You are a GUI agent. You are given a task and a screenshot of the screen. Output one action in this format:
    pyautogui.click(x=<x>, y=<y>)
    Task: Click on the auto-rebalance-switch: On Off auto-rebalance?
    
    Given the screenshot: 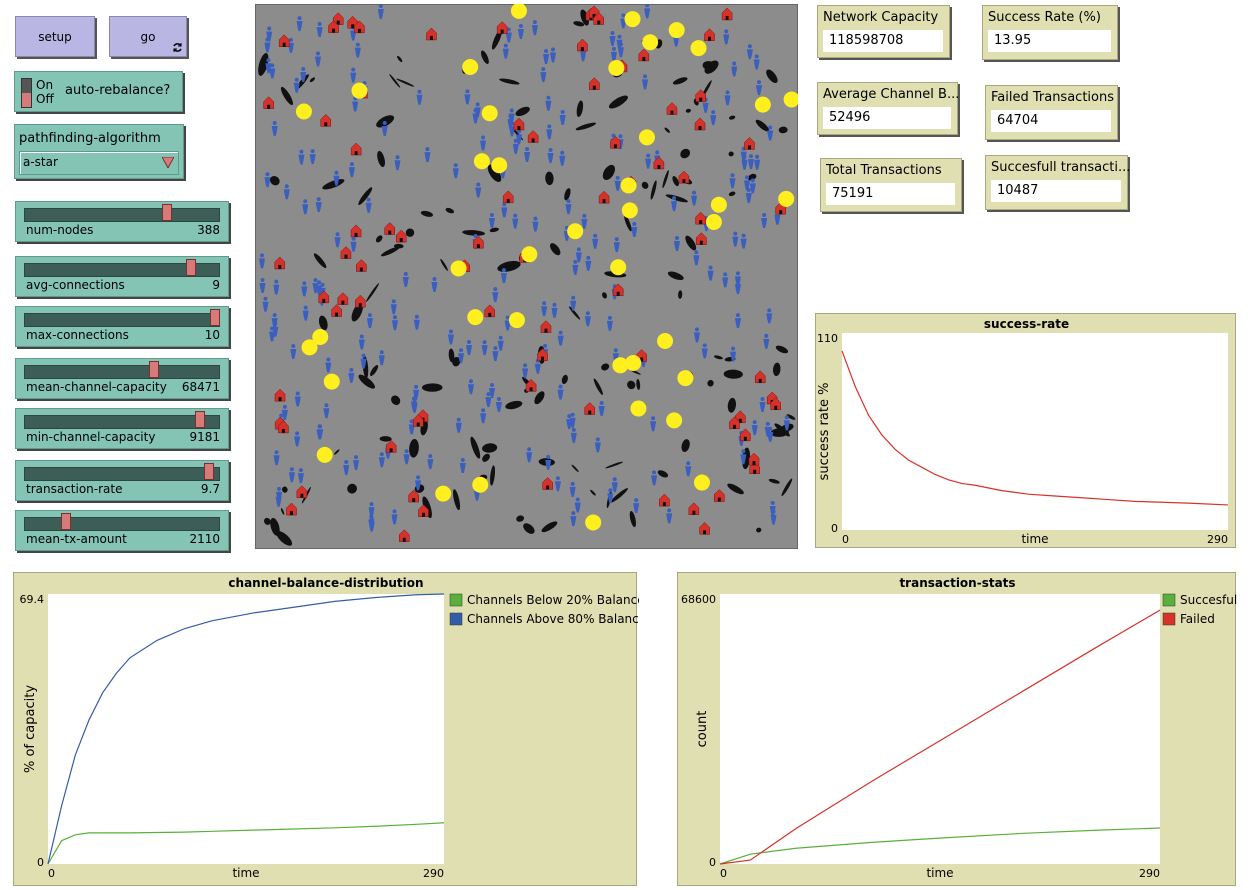 What is the action you would take?
    pyautogui.click(x=98, y=91)
    